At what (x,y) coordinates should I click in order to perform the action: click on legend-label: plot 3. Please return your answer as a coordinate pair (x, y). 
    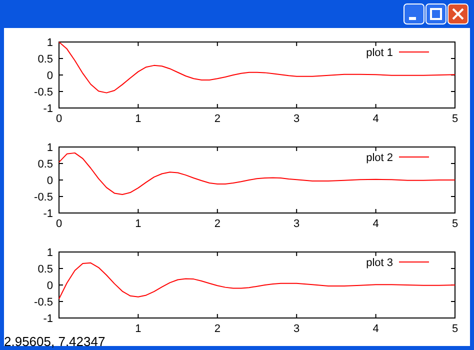
    Looking at the image, I should click on (379, 263).